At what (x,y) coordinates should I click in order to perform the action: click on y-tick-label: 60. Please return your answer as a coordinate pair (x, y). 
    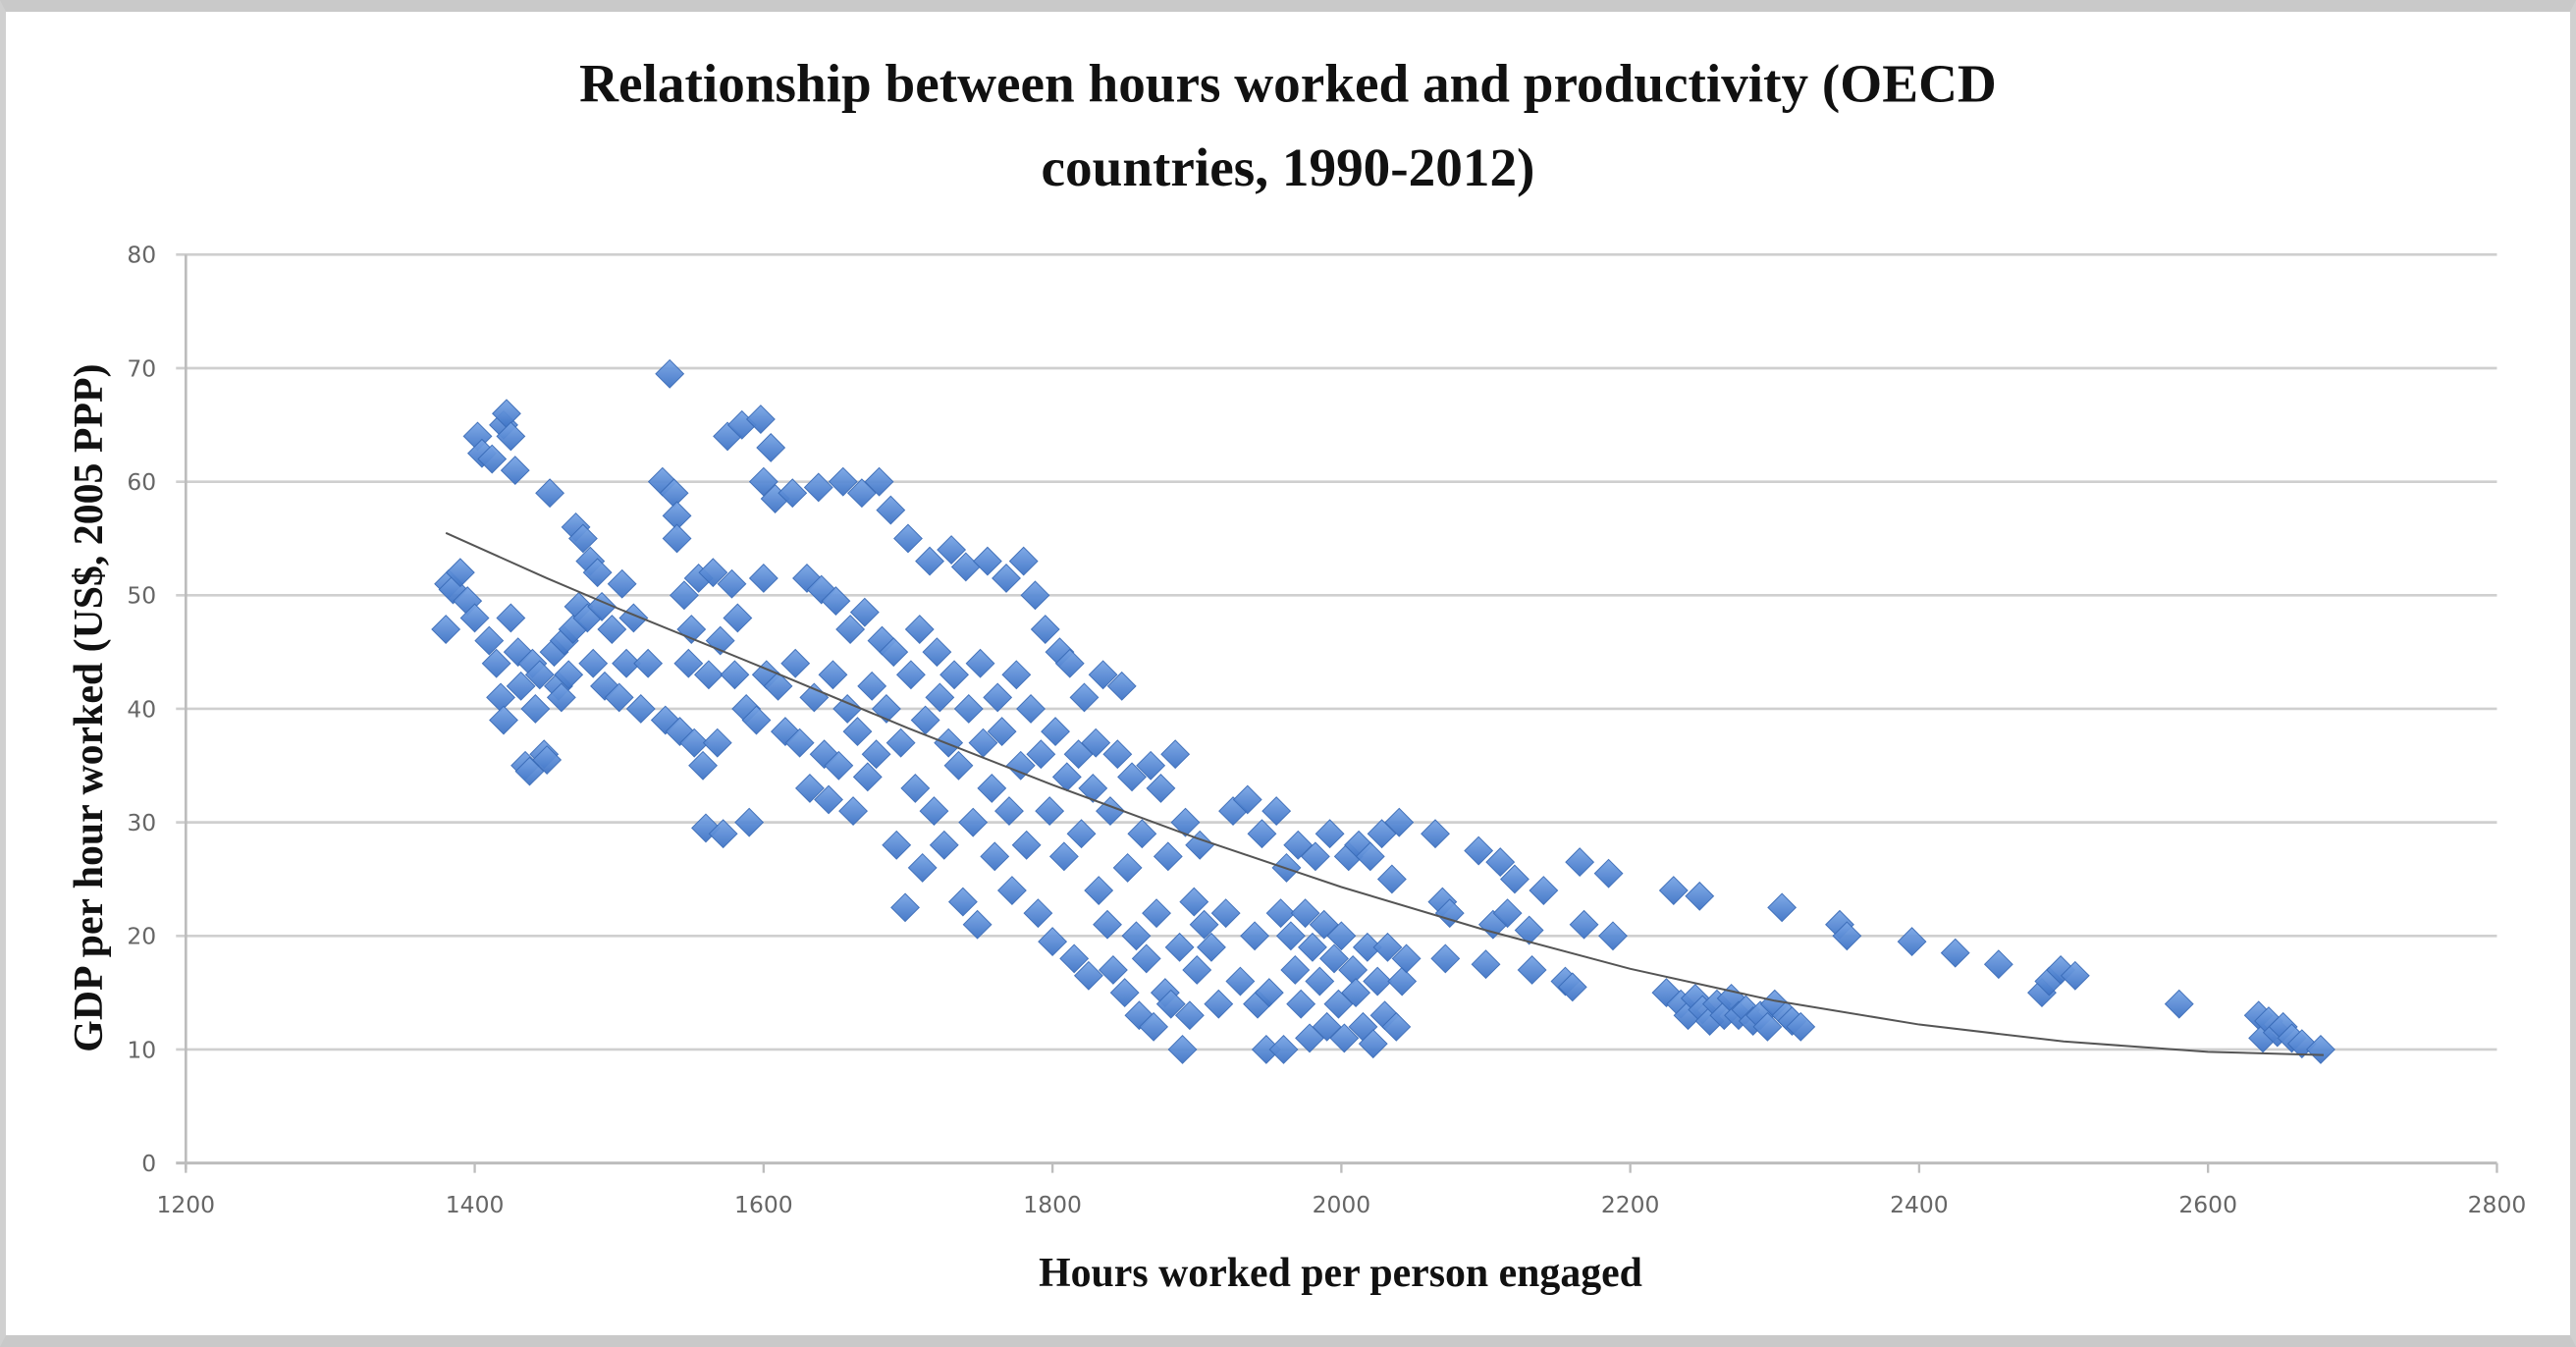
    Looking at the image, I should click on (141, 482).